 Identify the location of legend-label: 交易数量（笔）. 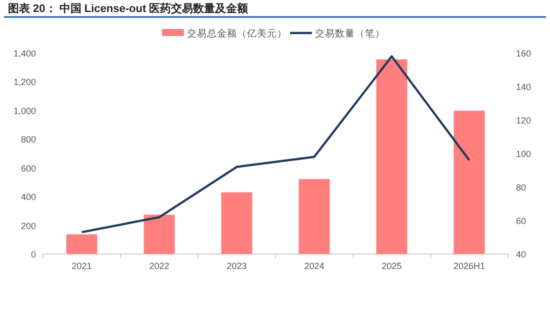
(350, 34).